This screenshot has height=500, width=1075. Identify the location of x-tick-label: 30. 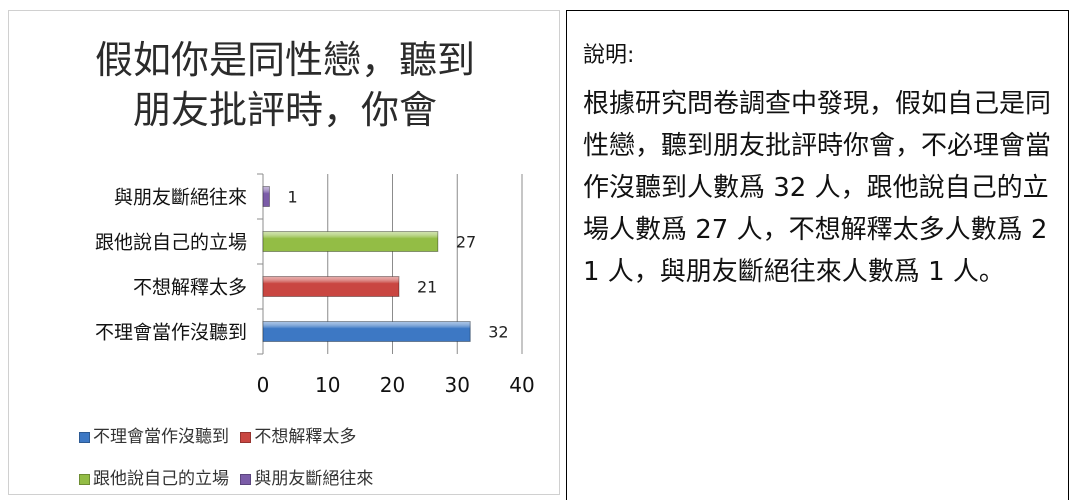
(457, 385).